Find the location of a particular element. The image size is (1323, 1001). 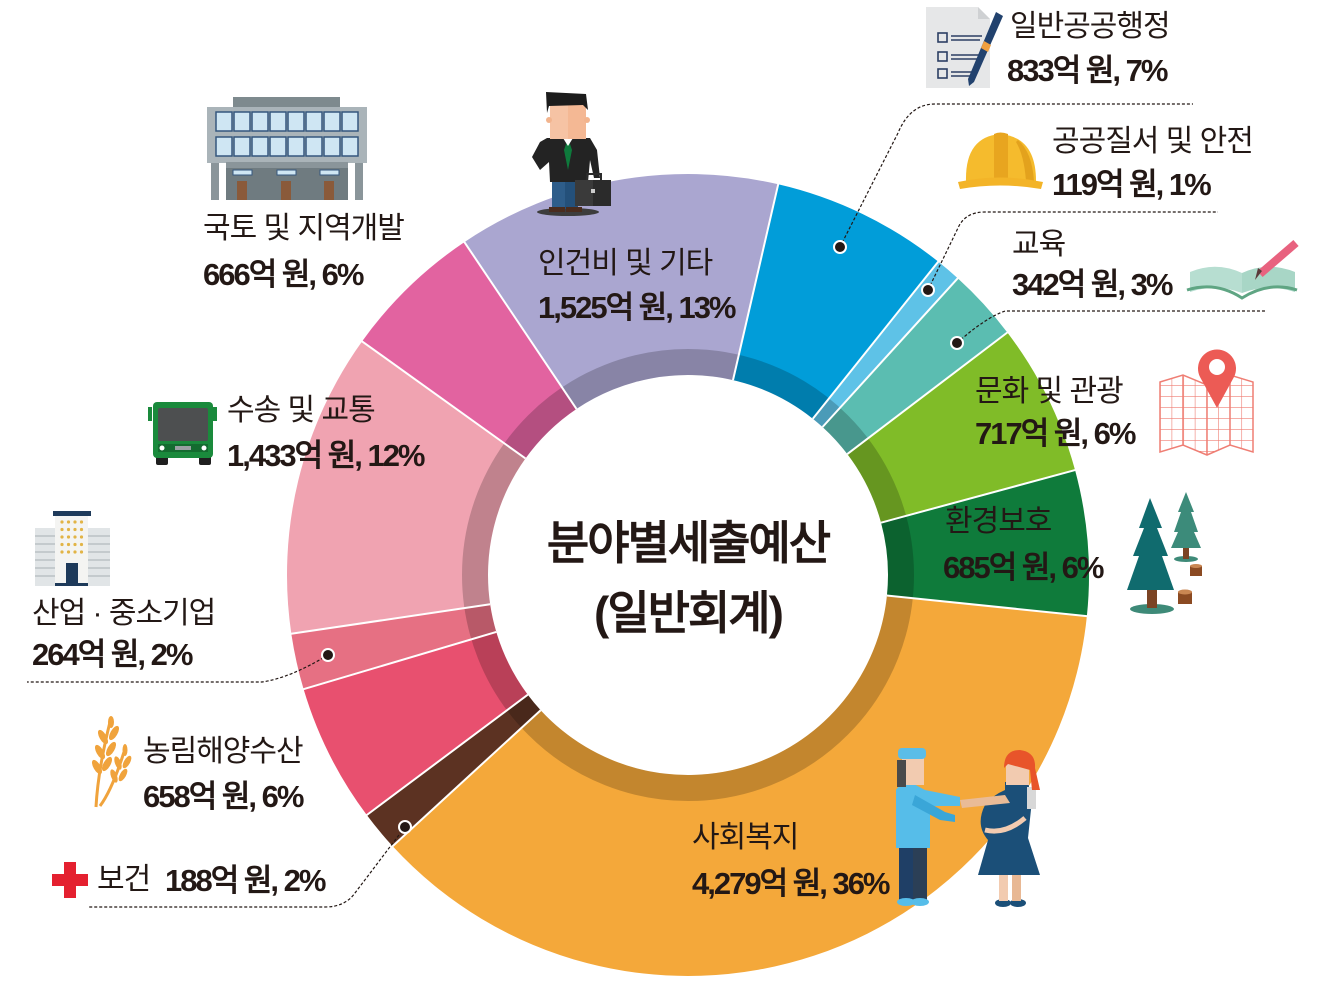

leader-line-education is located at coordinates (1110, 327).